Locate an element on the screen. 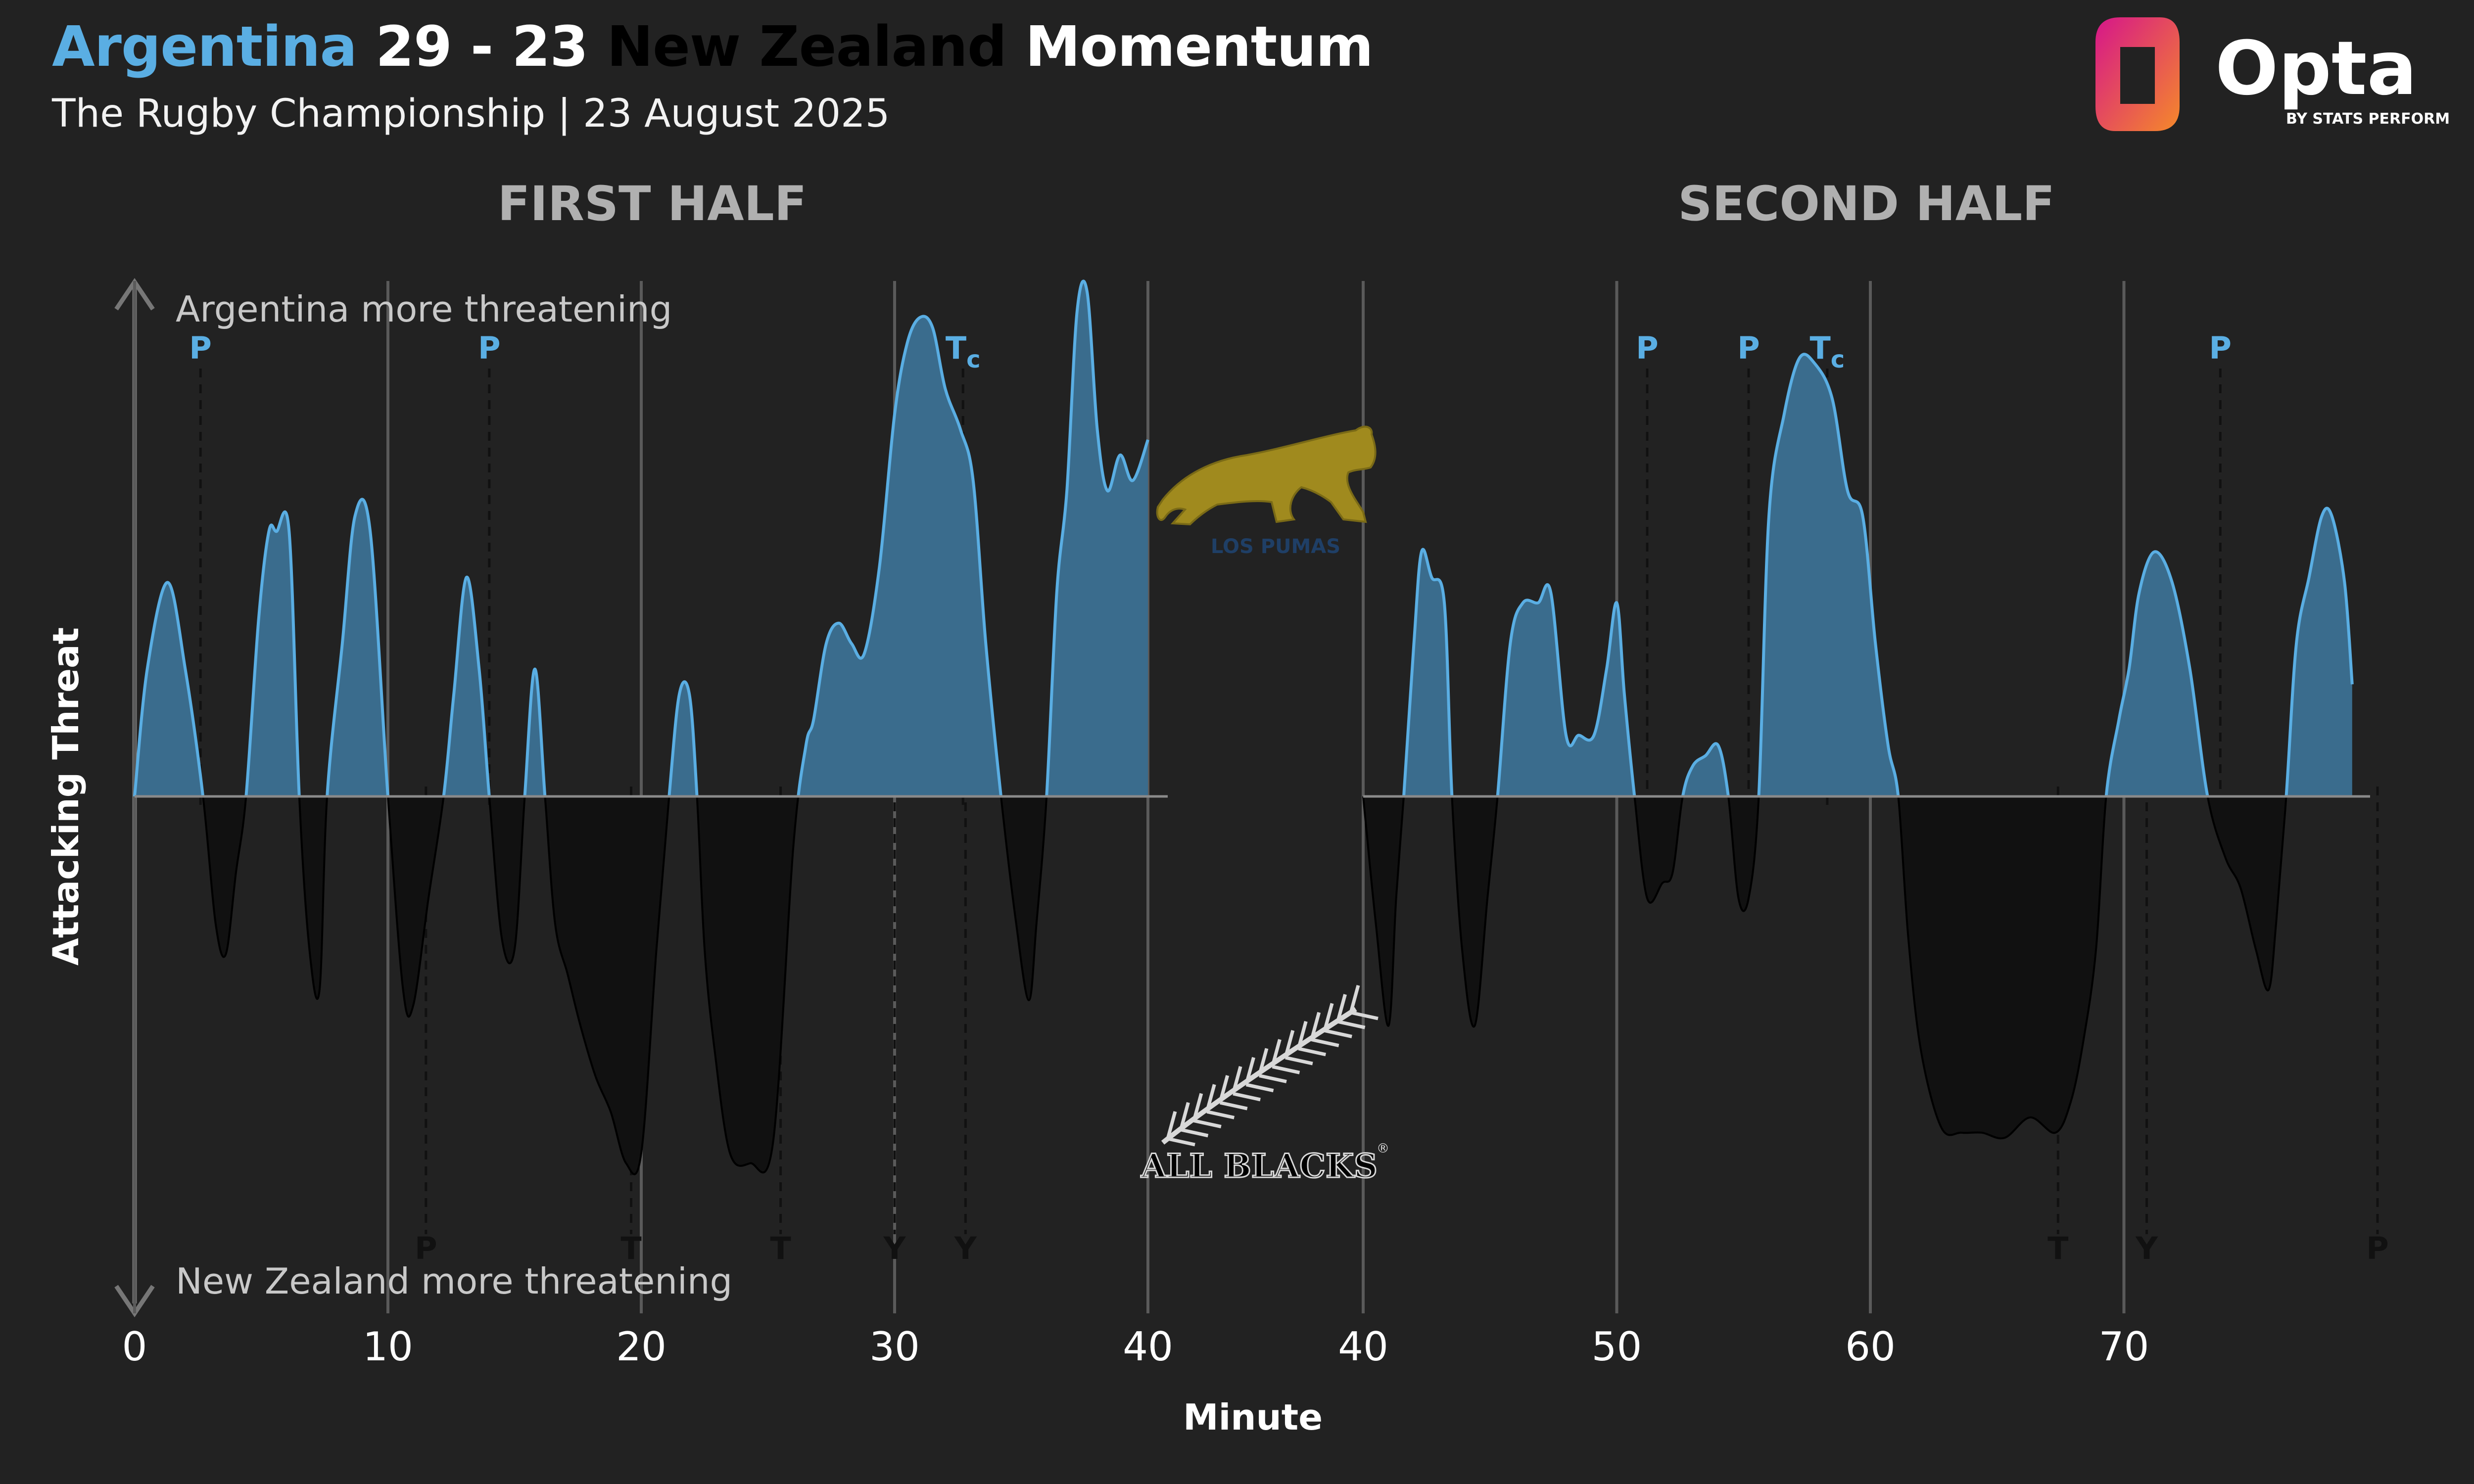 This screenshot has width=2474, height=1484. chart-title: Argentina 29 - 23 New Zealand Momentum is located at coordinates (713, 47).